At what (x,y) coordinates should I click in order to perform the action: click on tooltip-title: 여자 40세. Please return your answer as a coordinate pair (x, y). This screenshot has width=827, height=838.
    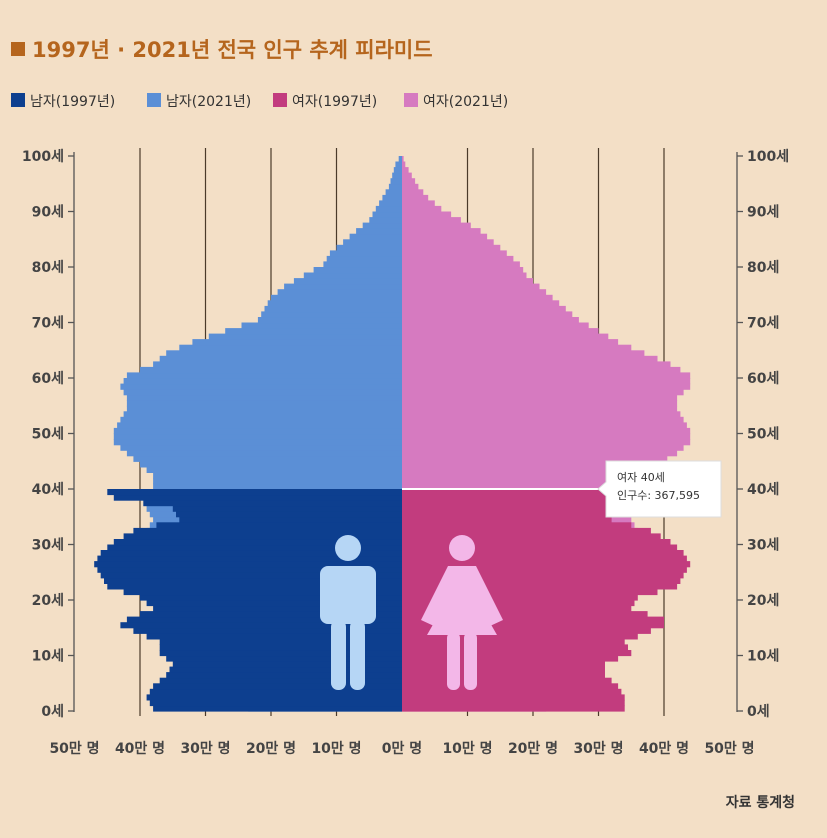
    Looking at the image, I should click on (641, 477).